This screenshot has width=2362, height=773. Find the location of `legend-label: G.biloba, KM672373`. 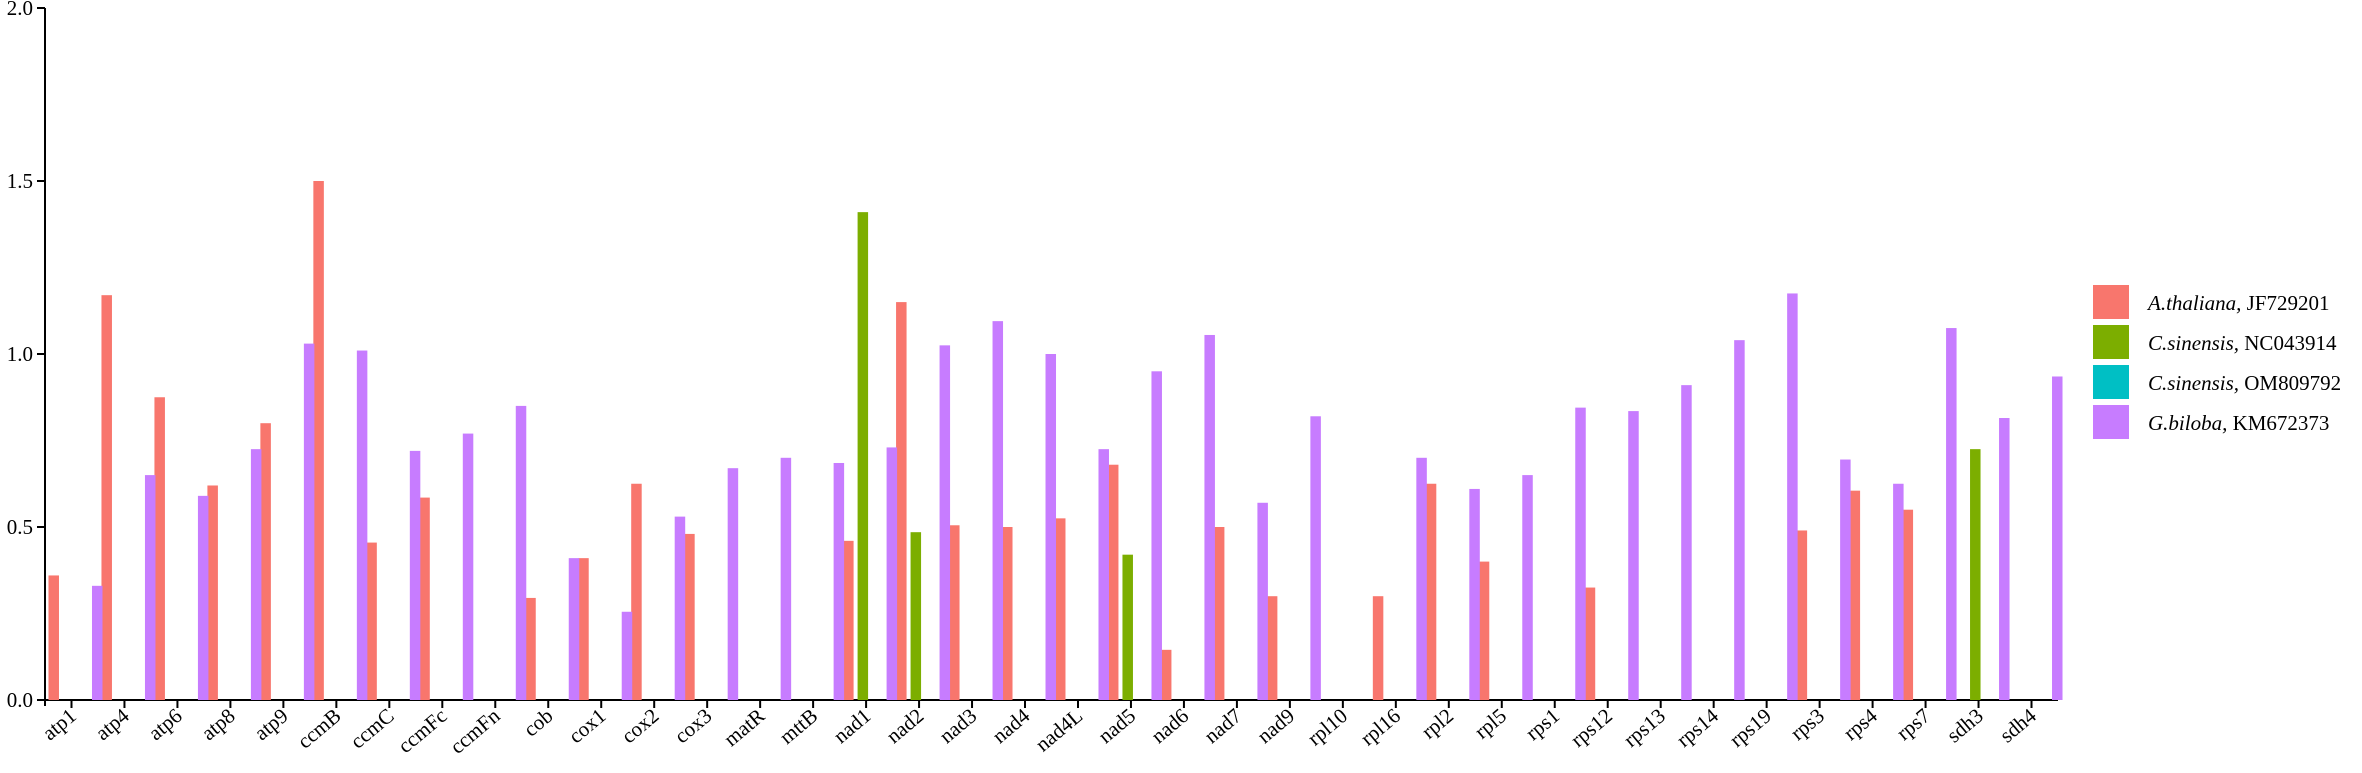

legend-label: G.biloba, KM672373 is located at coordinates (2238, 423).